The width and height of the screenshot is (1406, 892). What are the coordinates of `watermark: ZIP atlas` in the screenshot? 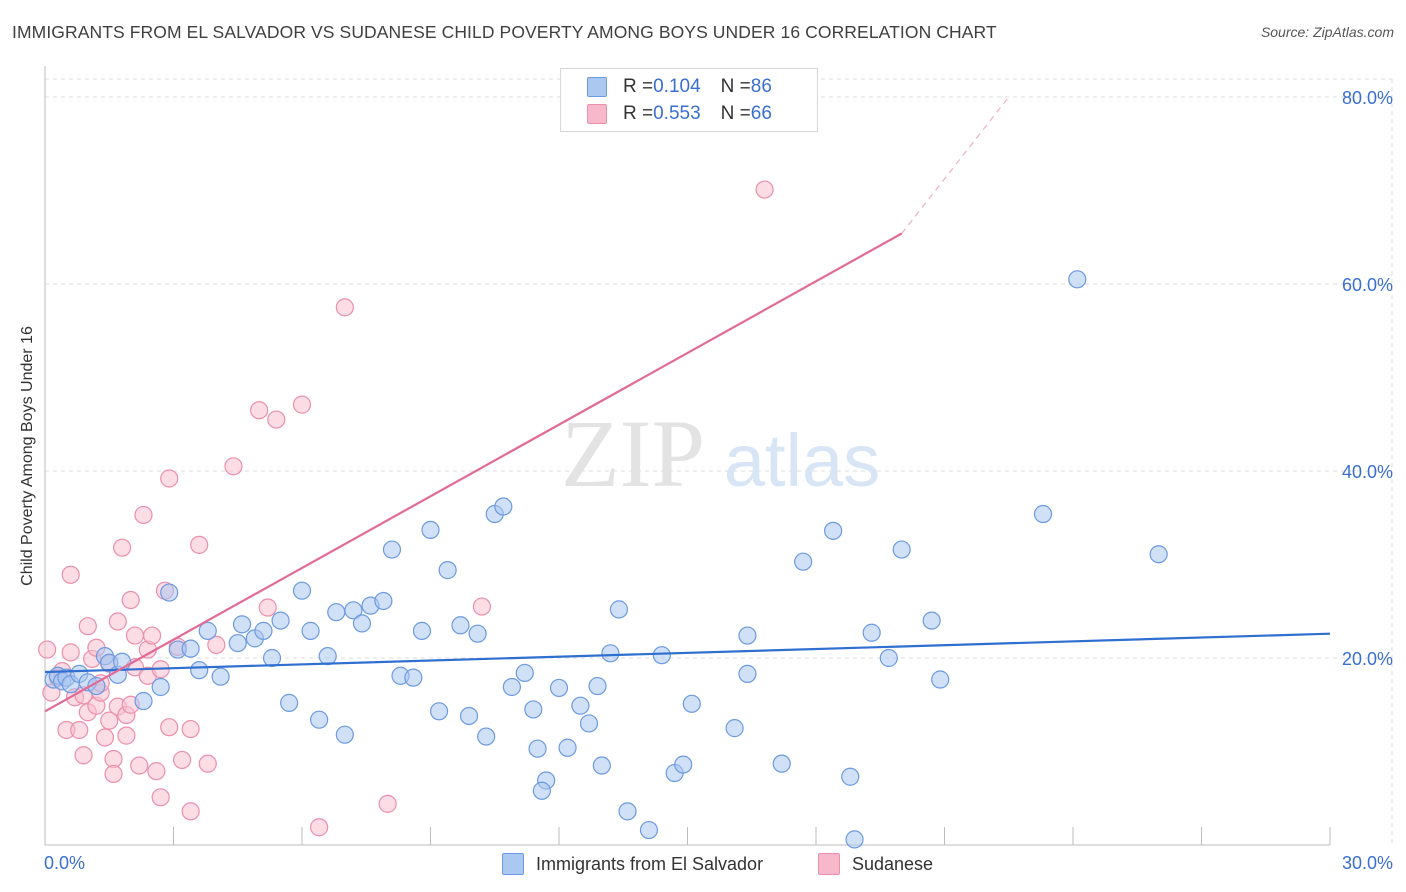 It's located at (720, 453).